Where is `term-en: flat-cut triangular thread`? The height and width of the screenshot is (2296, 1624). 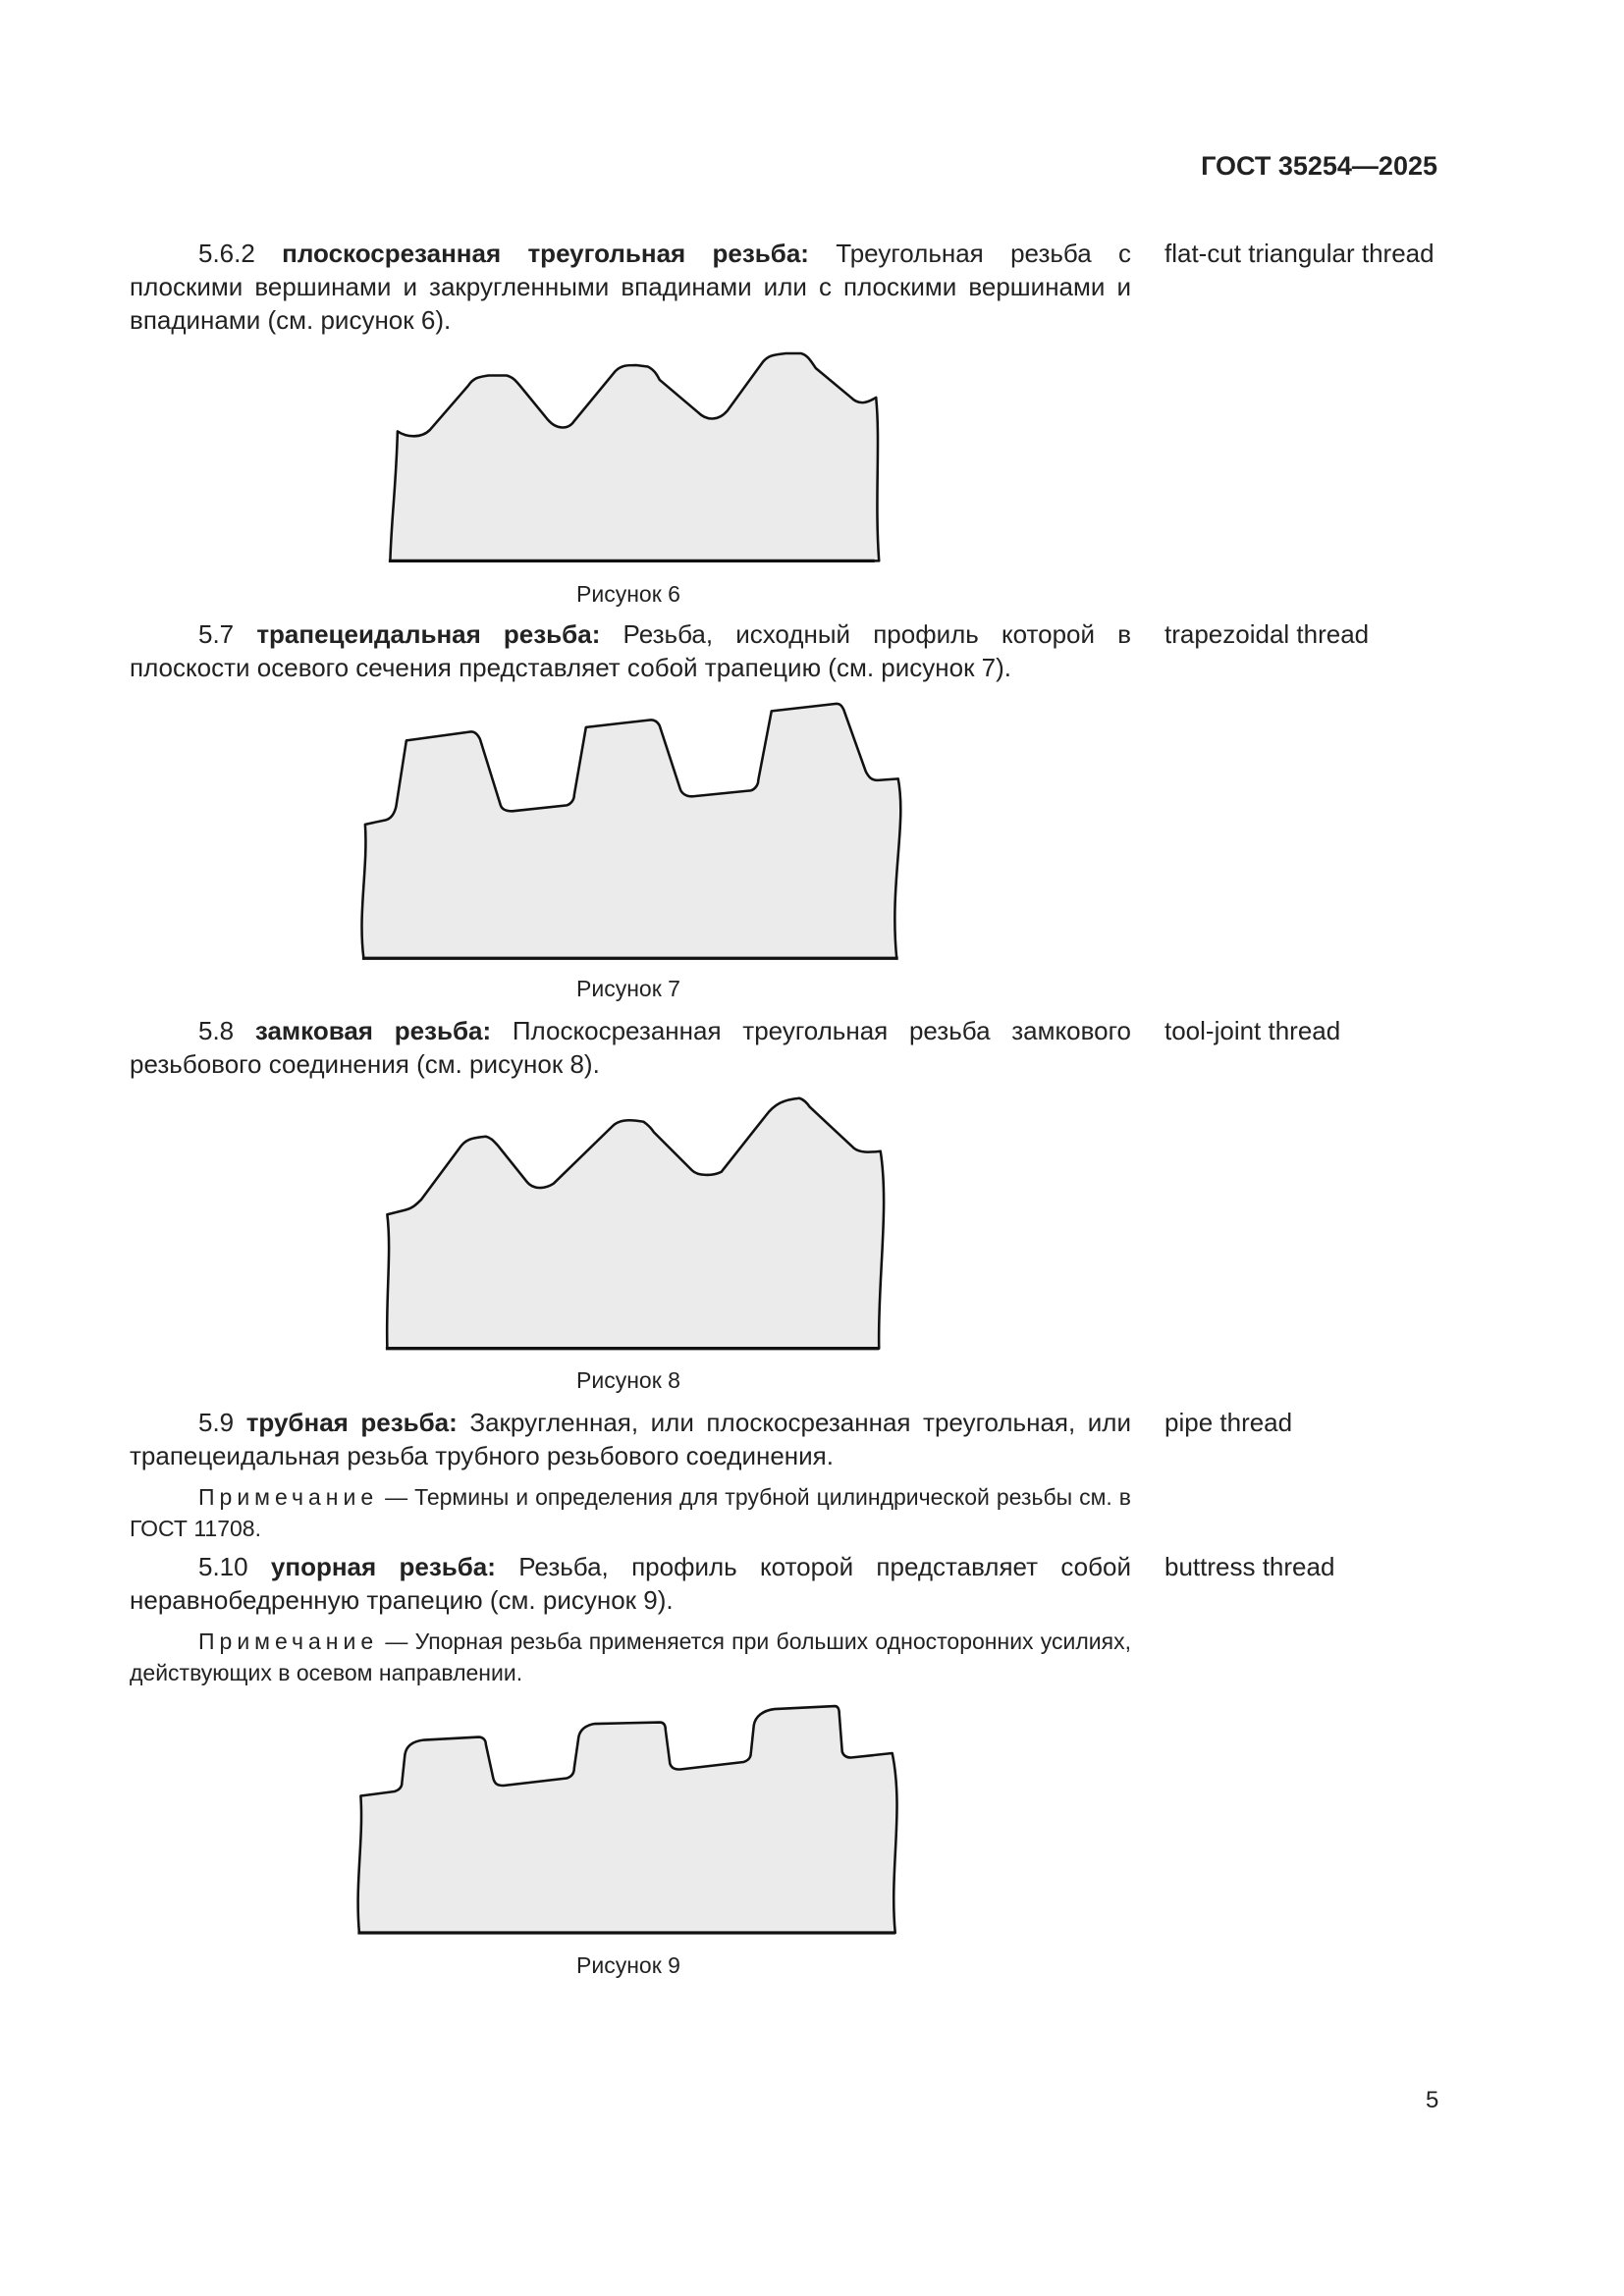 term-en: flat-cut triangular thread is located at coordinates (1299, 253).